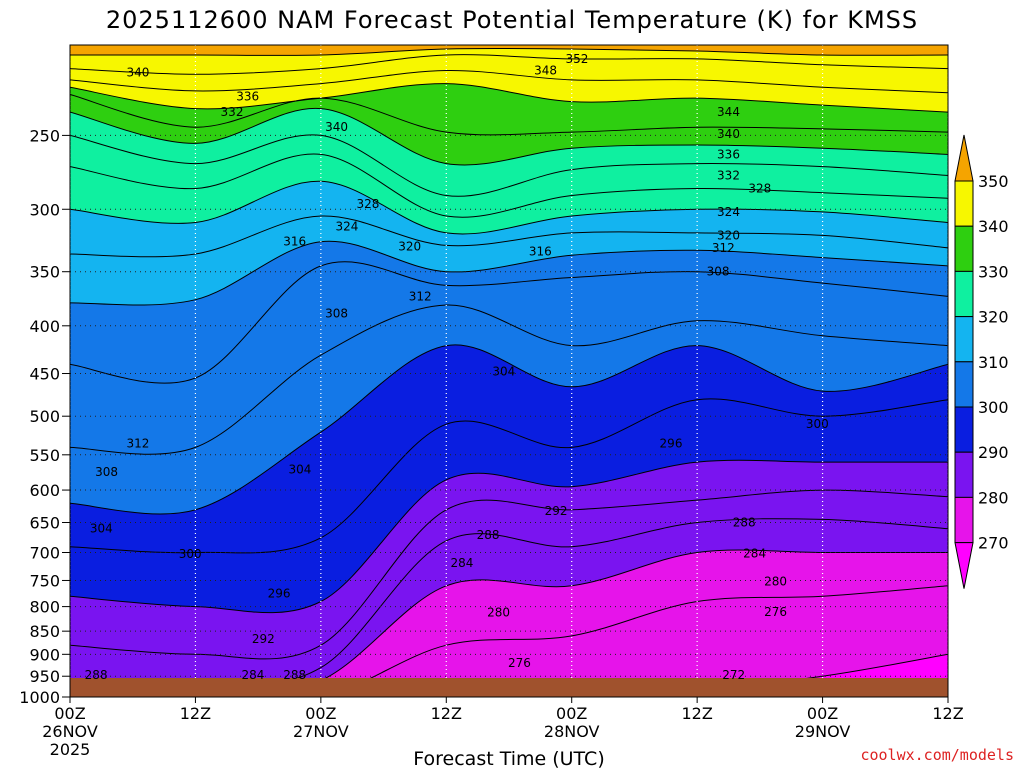 The height and width of the screenshot is (768, 1024). What do you see at coordinates (509, 687) in the screenshot?
I see `terrain-ground` at bounding box center [509, 687].